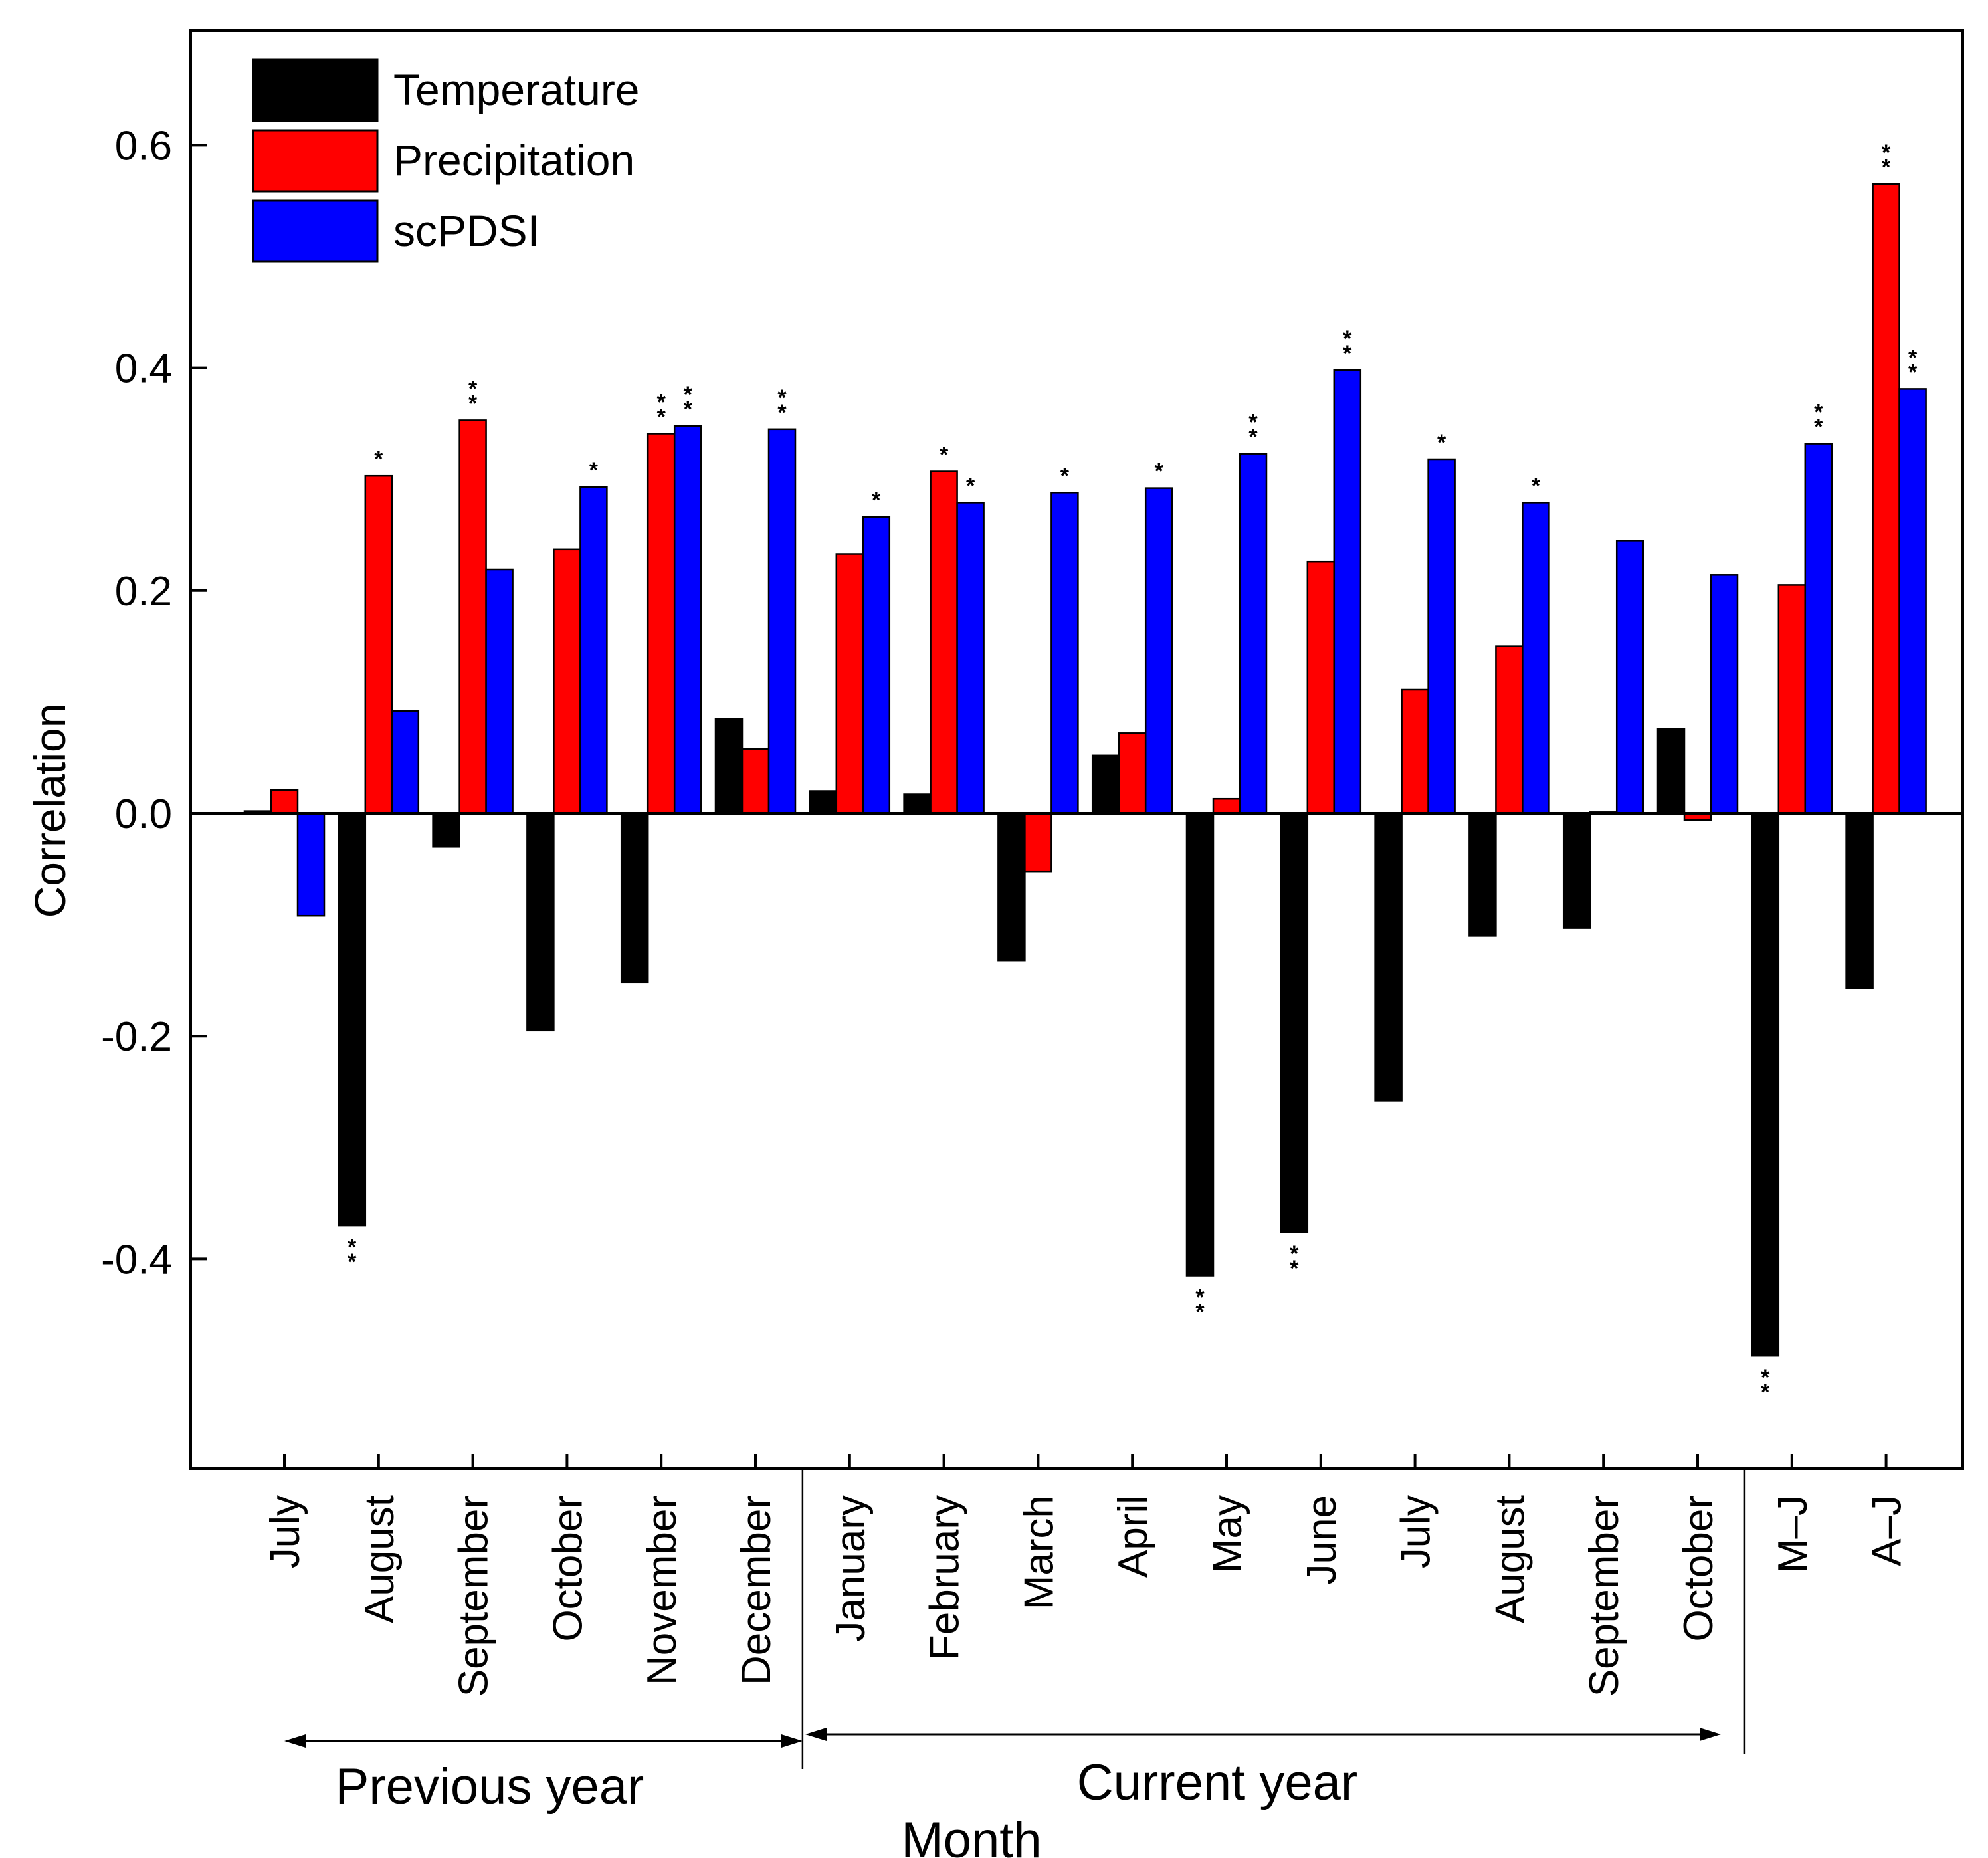 This screenshot has height=1858, width=1988. Describe the element at coordinates (1793, 1534) in the screenshot. I see `x-tick-label: M–J` at that location.